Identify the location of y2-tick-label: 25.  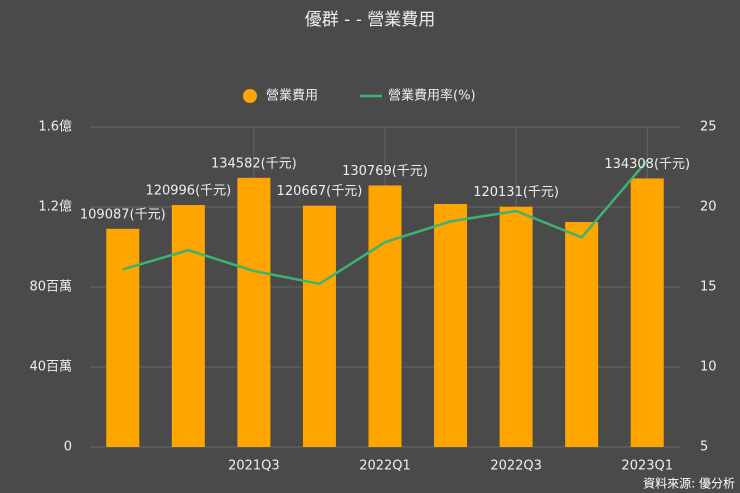
(708, 127).